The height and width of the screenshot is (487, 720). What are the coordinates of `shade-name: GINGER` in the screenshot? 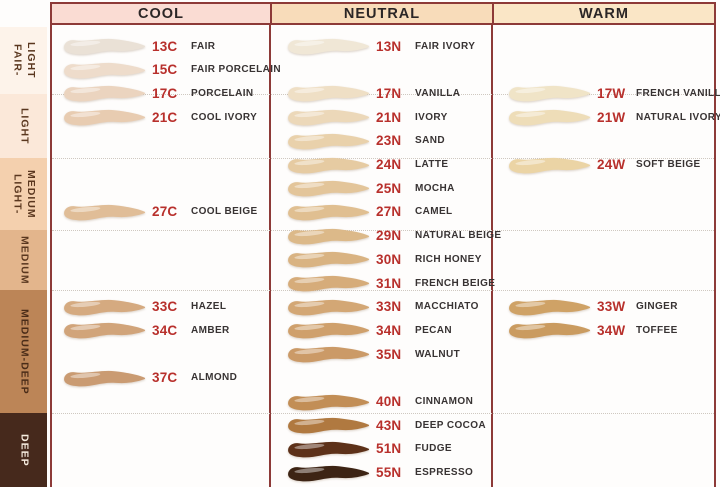 It's located at (657, 307).